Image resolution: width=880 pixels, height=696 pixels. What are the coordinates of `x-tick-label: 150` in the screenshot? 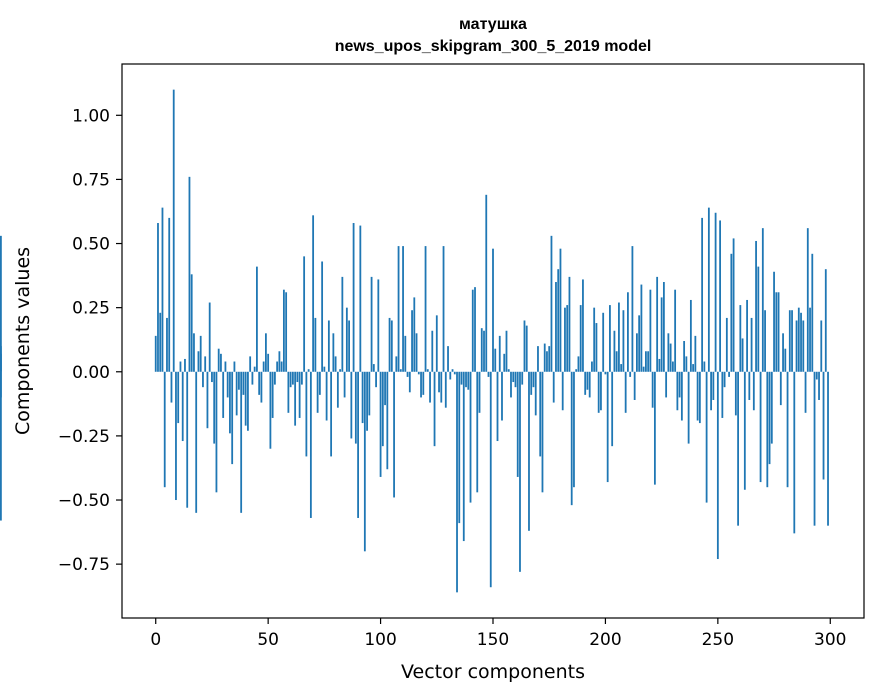 It's located at (493, 640).